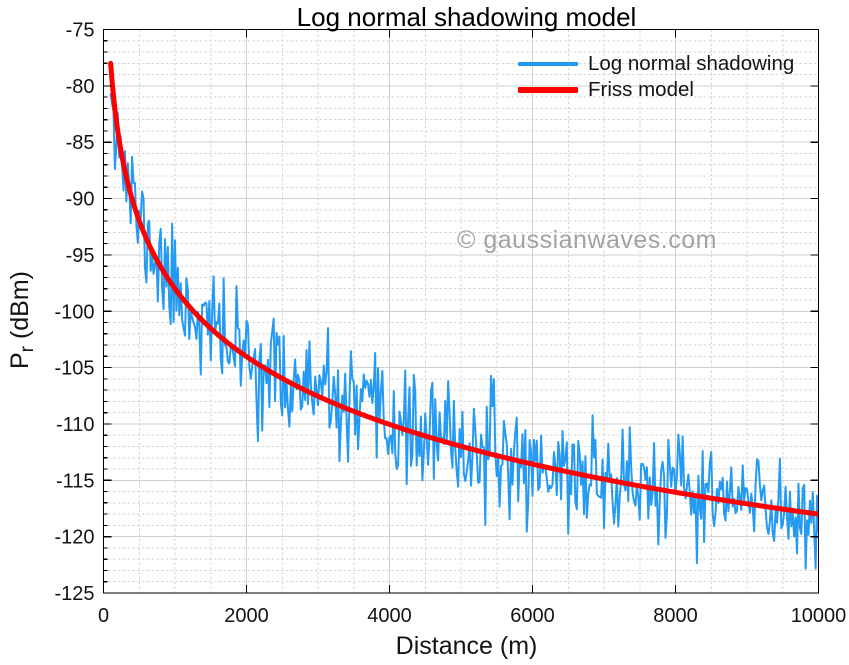 The height and width of the screenshot is (665, 849). Describe the element at coordinates (532, 616) in the screenshot. I see `x-tick-label: 6000` at that location.